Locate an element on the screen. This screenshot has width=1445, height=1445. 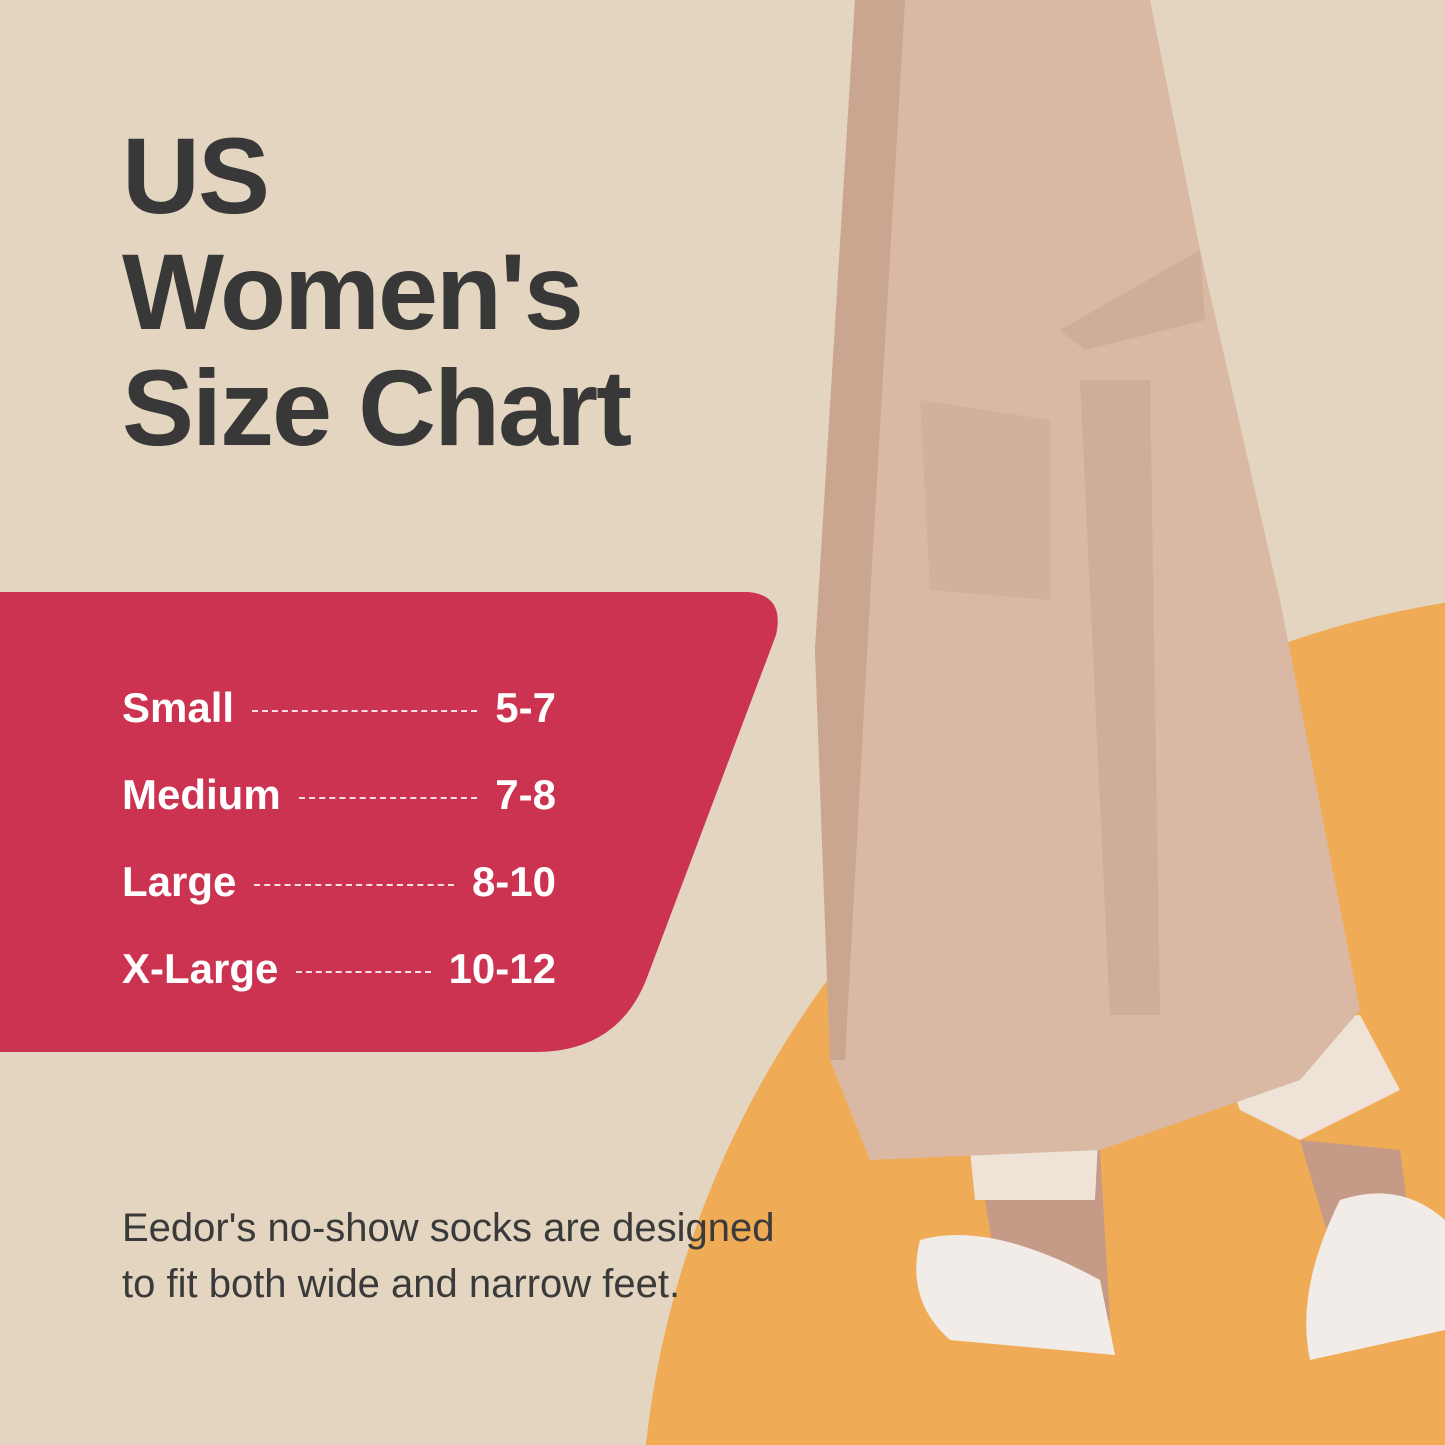
size-row-large: Large 8-10 is located at coordinates (339, 881).